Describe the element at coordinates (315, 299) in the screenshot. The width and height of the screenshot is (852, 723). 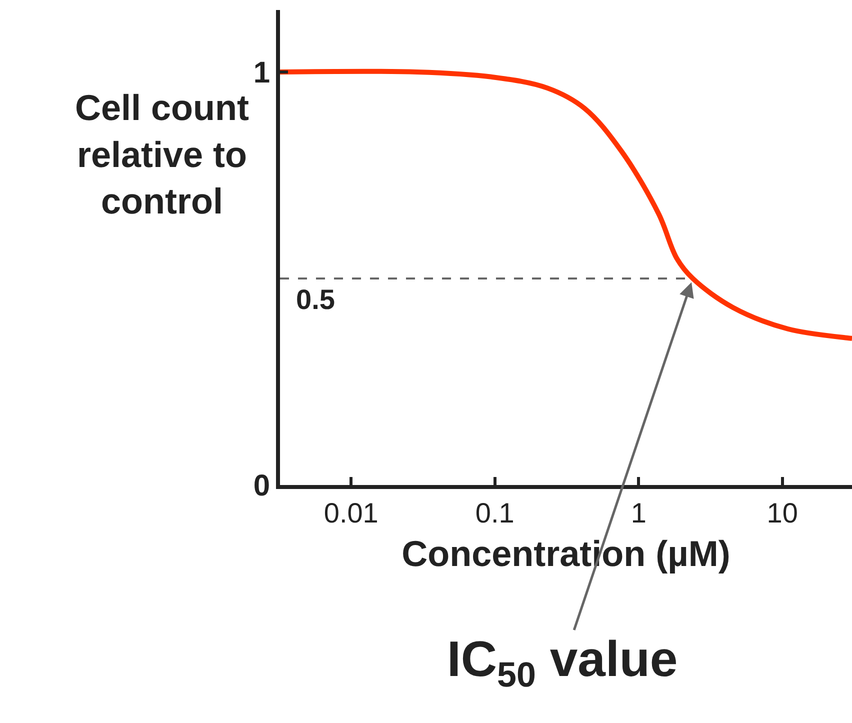
I see `ref-line-label: 0.5` at that location.